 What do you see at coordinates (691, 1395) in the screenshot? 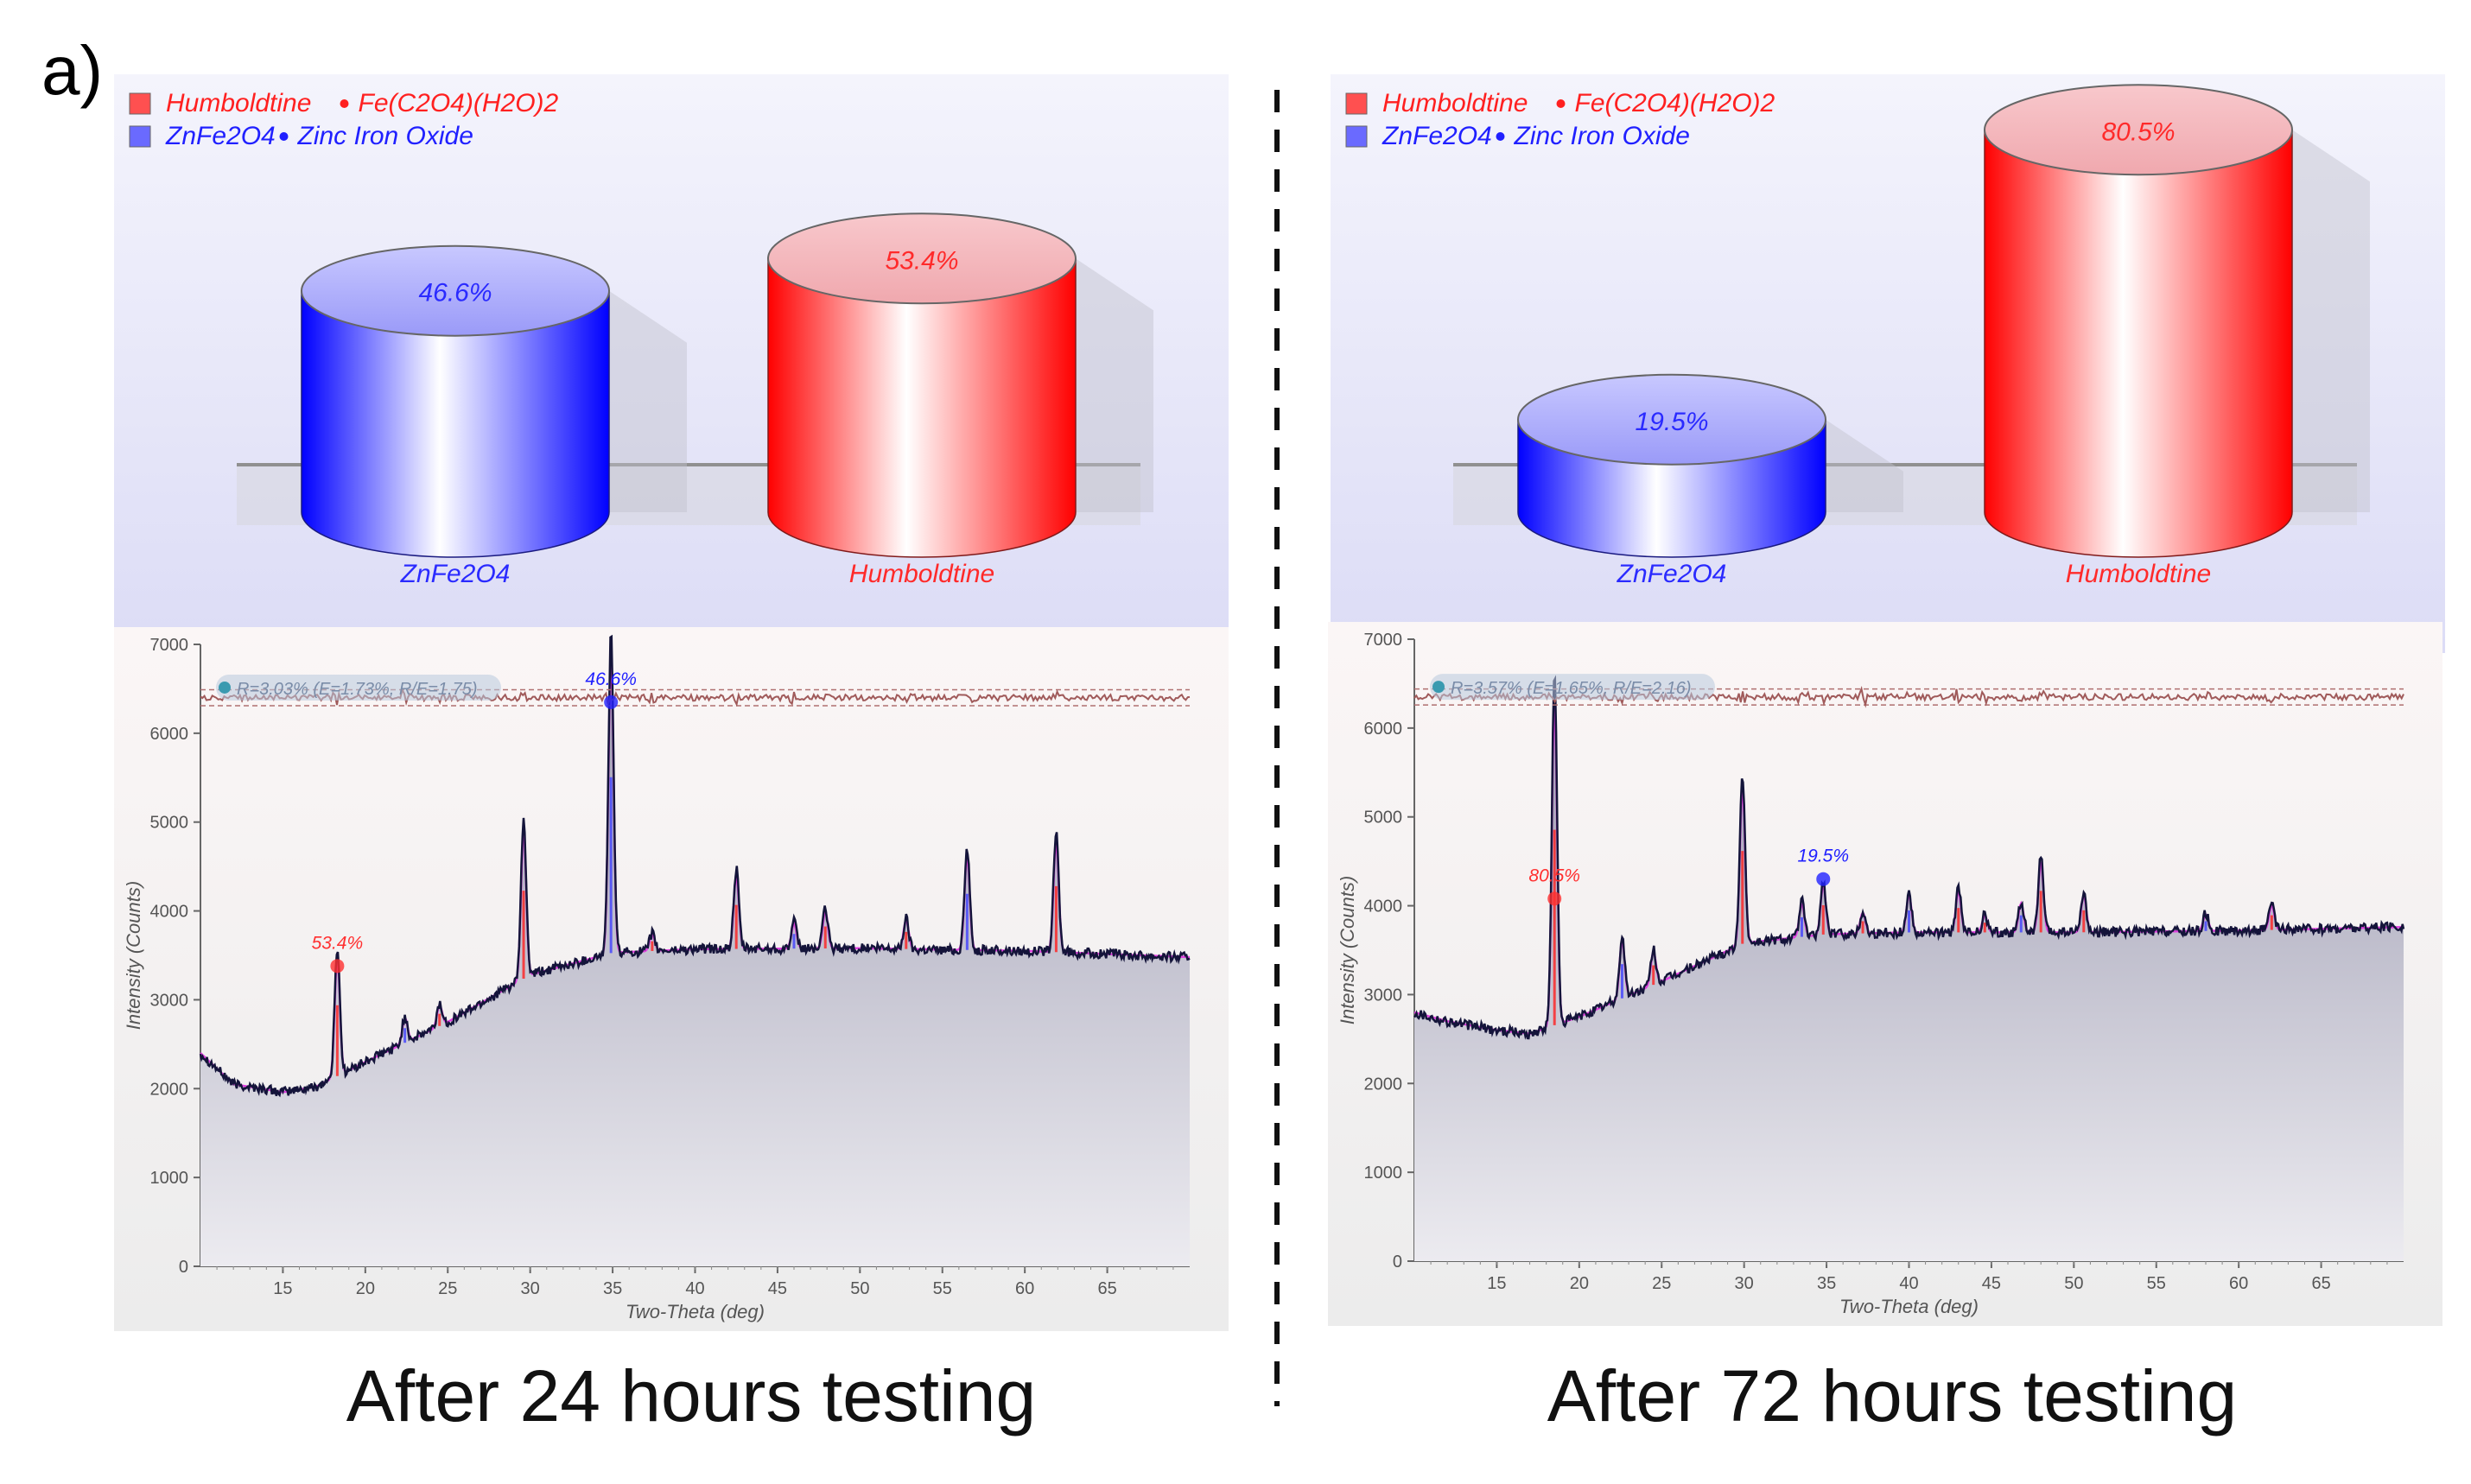
I see `caption-left: After 24 hours testing` at bounding box center [691, 1395].